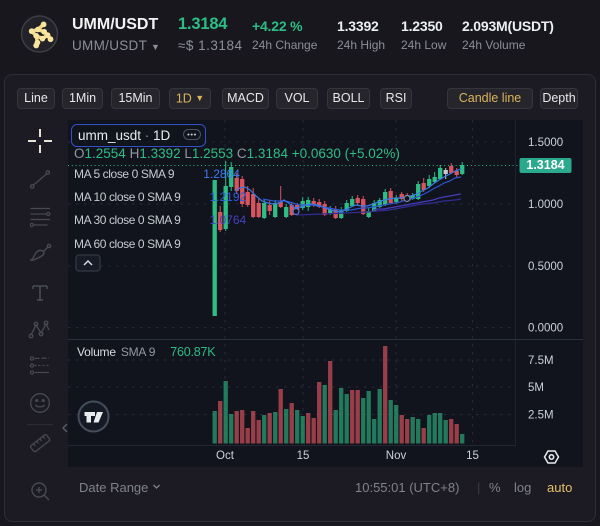 The image size is (600, 526). I want to click on svg-text: 0.5000, so click(545, 267).